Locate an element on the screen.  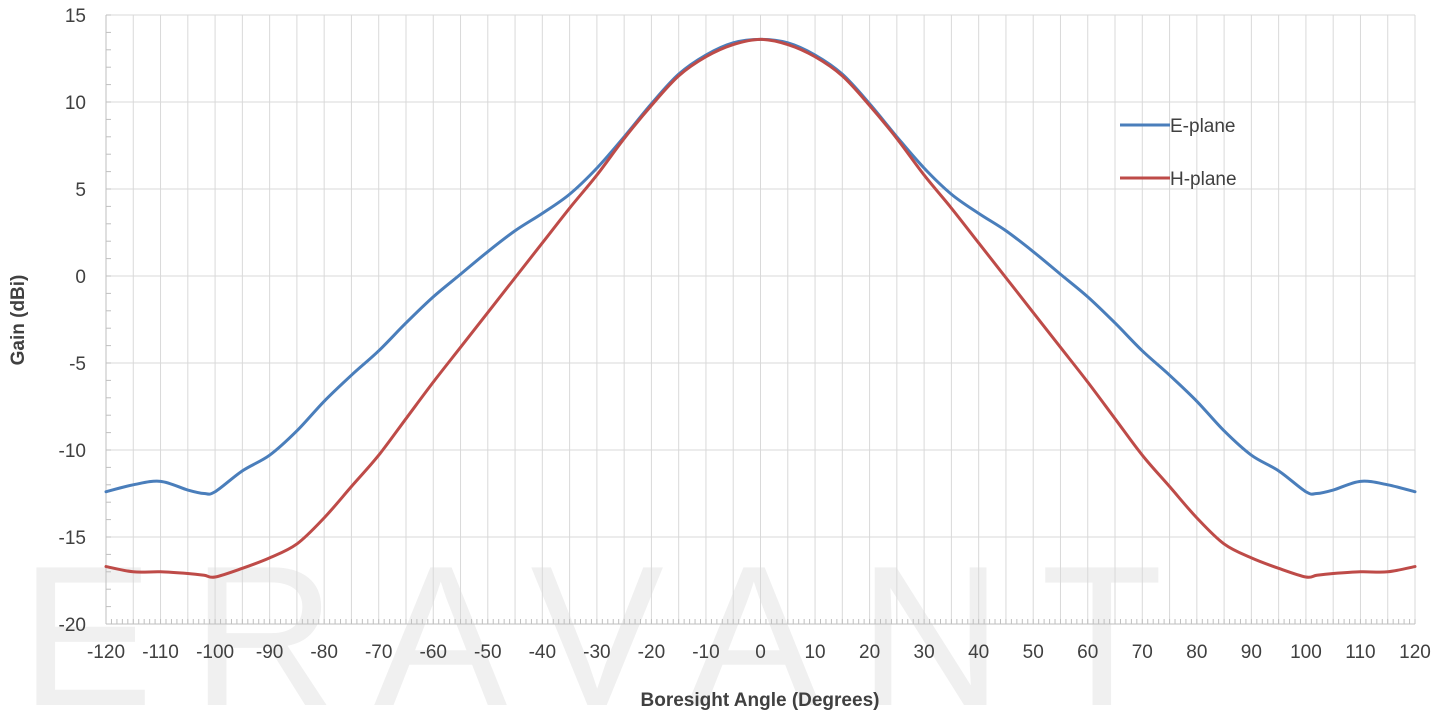
y-tick-label: 10 is located at coordinates (75, 103).